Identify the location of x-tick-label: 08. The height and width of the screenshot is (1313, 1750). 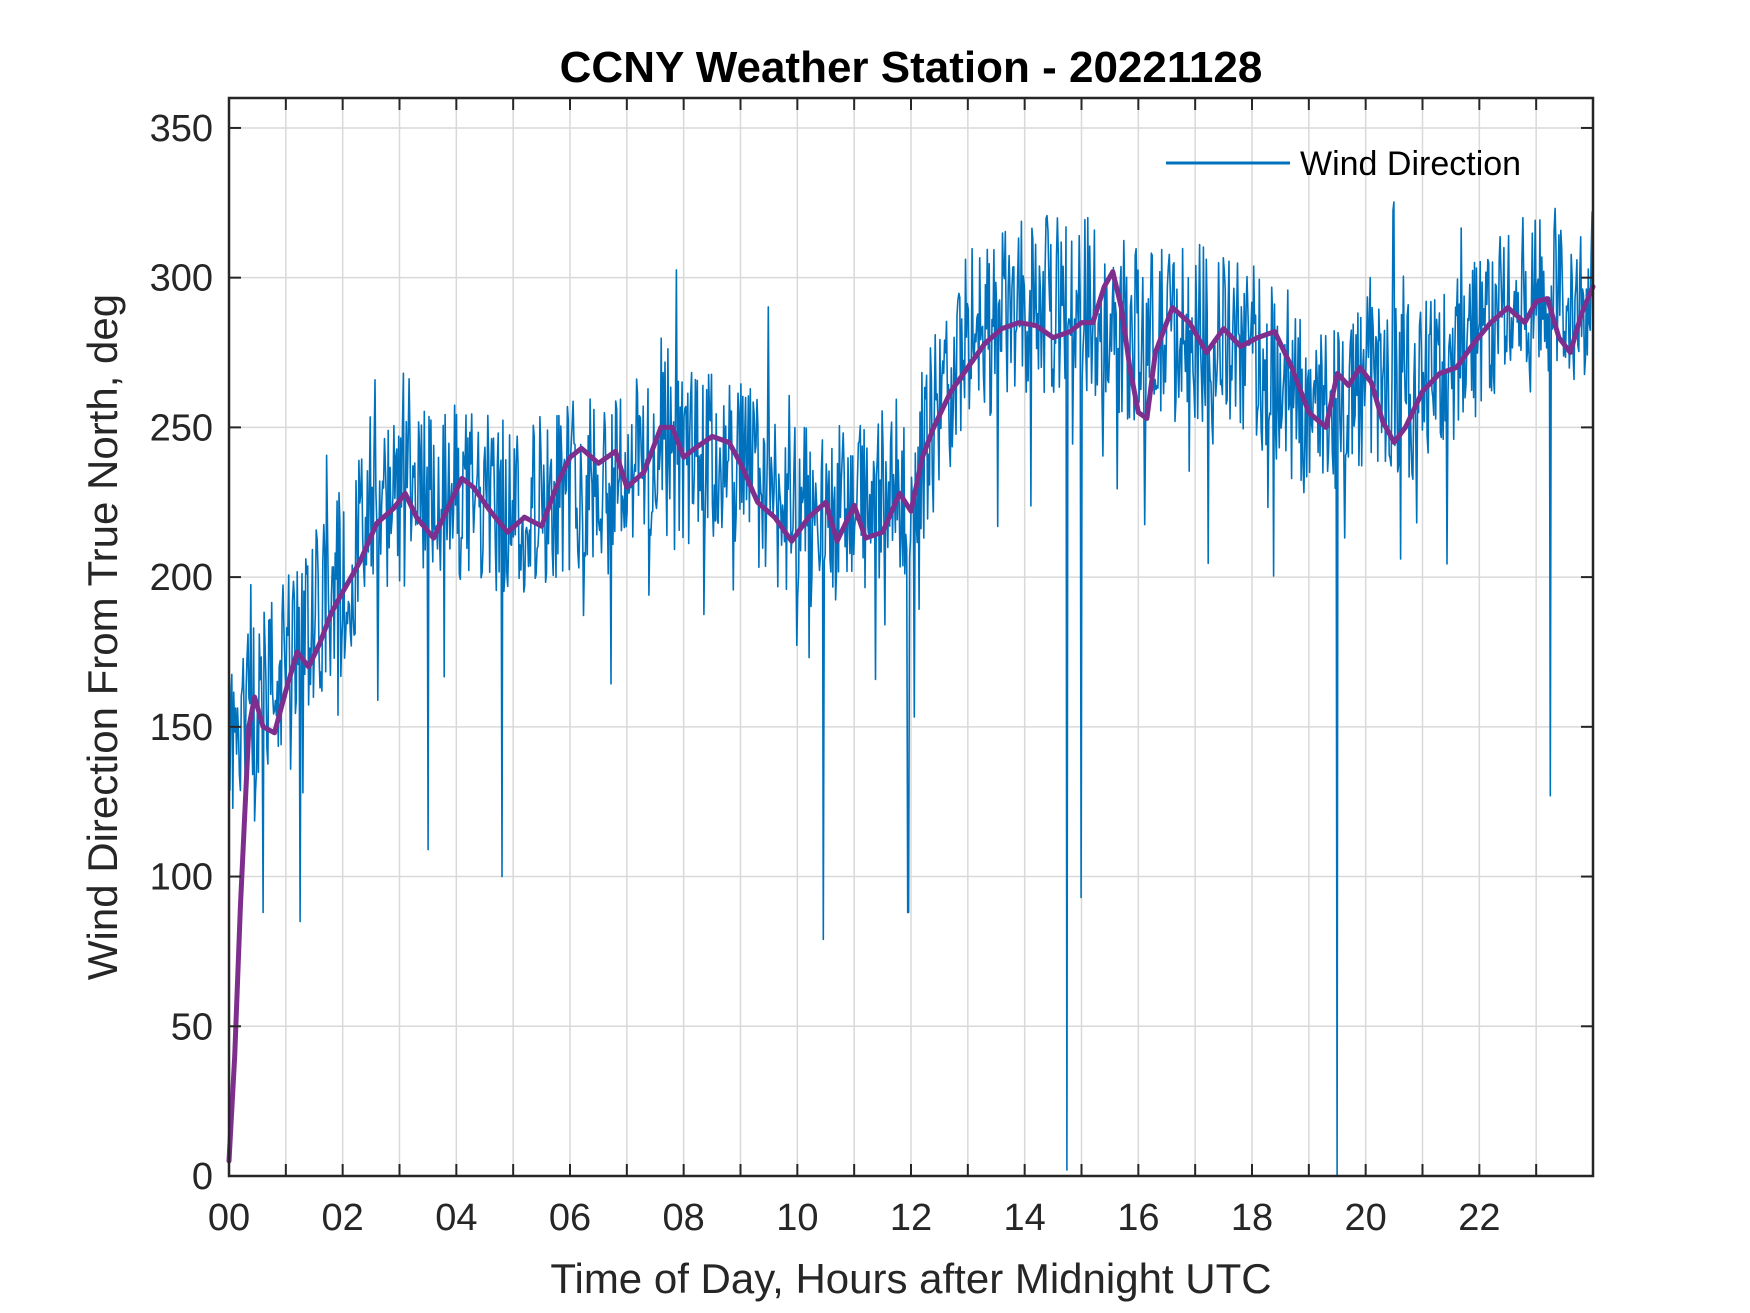
(684, 1218).